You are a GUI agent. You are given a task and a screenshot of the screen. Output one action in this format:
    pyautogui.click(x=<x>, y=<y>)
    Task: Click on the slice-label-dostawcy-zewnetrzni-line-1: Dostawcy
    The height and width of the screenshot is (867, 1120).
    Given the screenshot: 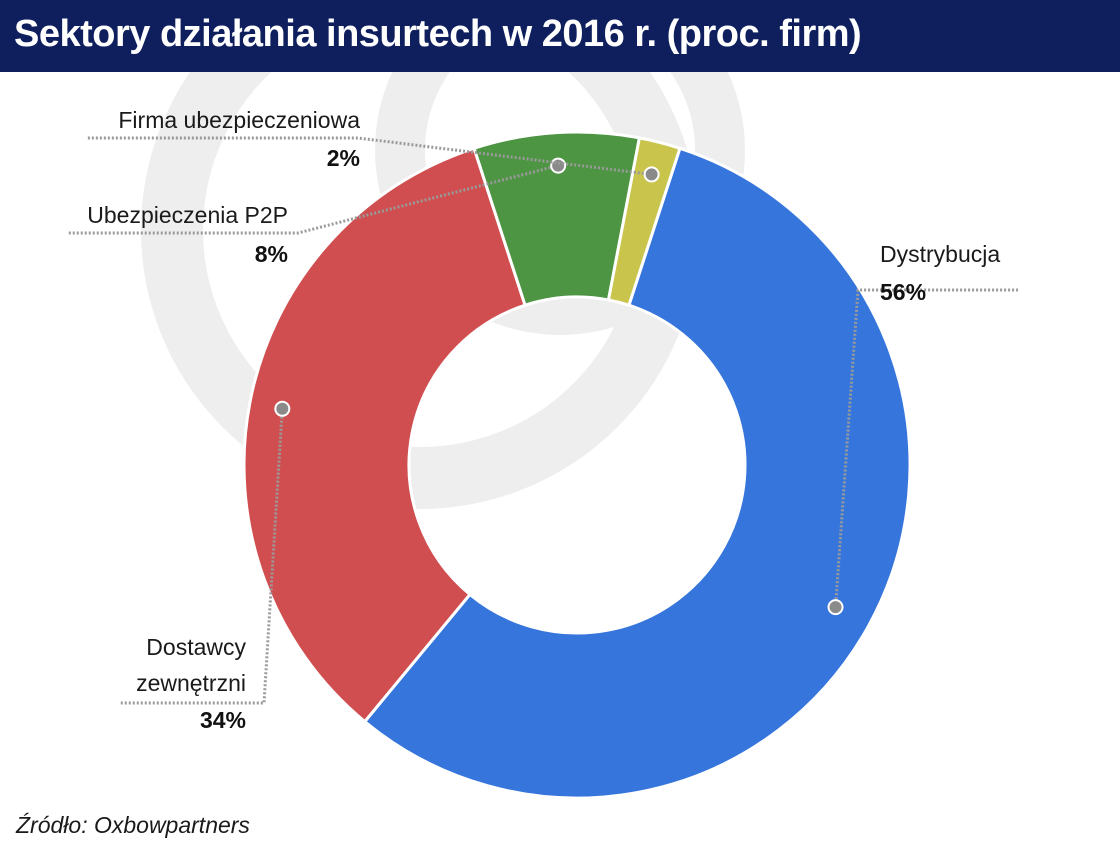 What is the action you would take?
    pyautogui.click(x=196, y=647)
    